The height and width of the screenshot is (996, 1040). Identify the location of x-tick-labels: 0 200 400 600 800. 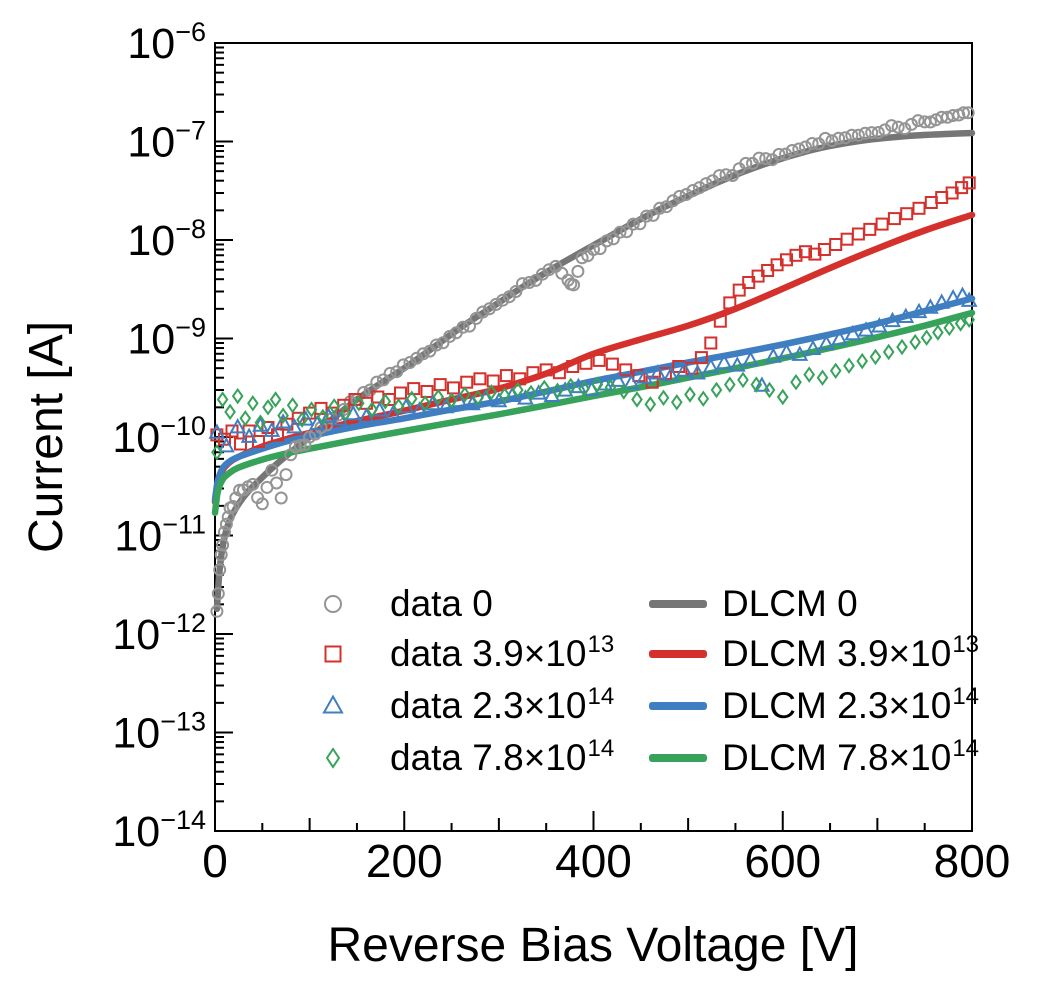
(606, 861).